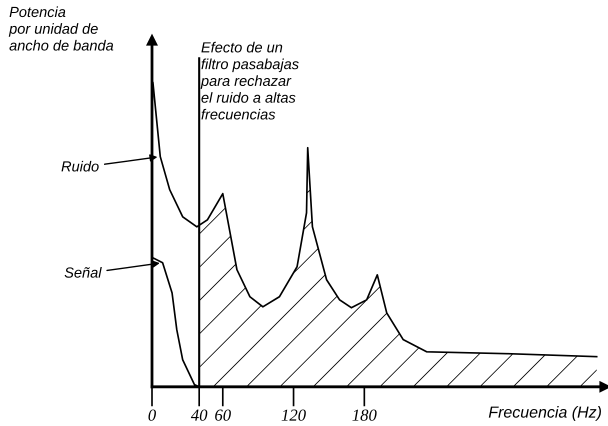  I want to click on ref-line-label: Efecto de un filtro pasabajas para rechazar el ruido a altas frecuencias, so click(249, 81).